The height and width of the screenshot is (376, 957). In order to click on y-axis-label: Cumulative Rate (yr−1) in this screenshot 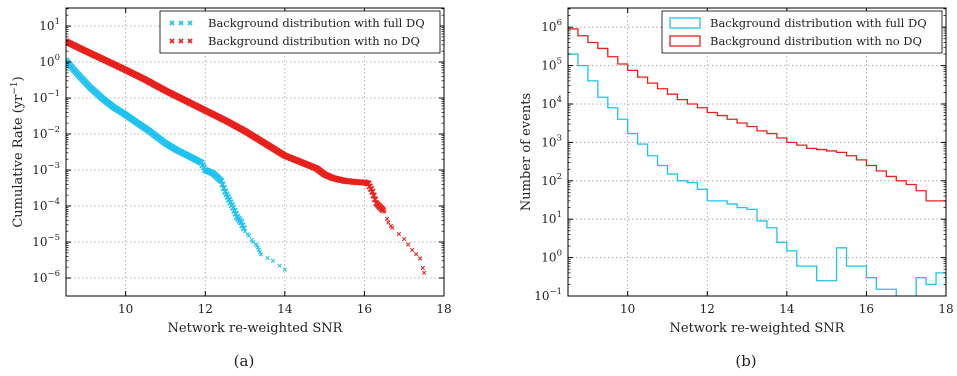, I will do `click(18, 151)`.